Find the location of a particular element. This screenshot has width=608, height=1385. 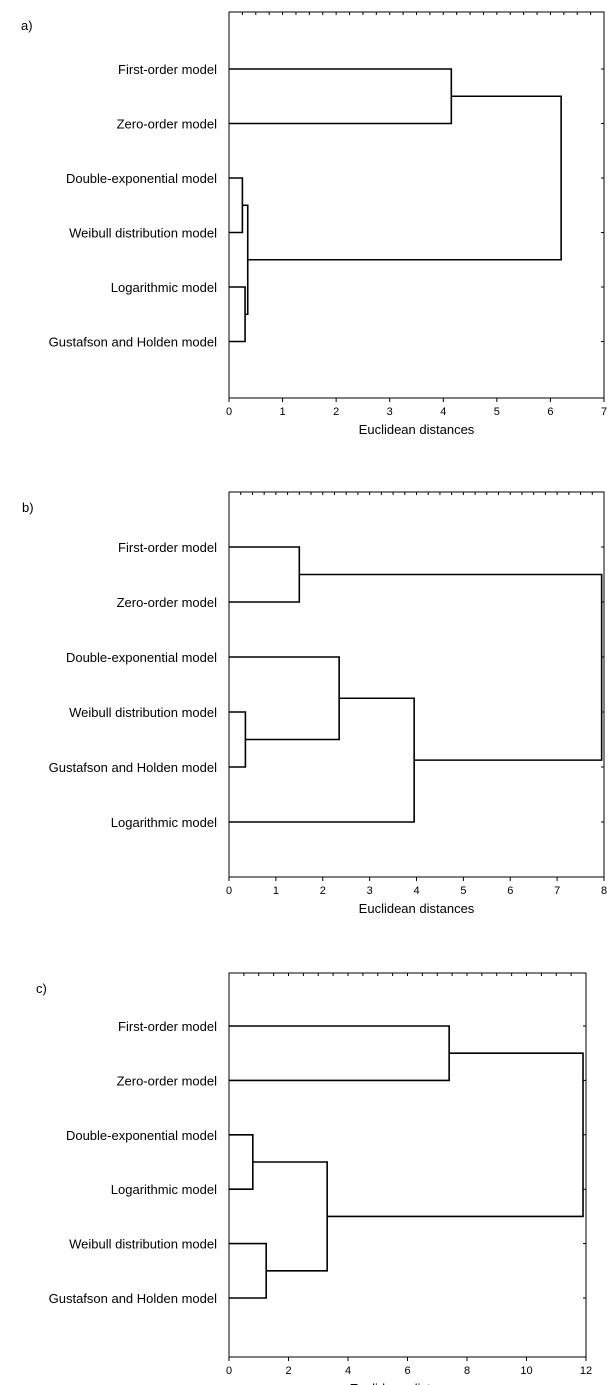

panel-label: c) is located at coordinates (41, 988).